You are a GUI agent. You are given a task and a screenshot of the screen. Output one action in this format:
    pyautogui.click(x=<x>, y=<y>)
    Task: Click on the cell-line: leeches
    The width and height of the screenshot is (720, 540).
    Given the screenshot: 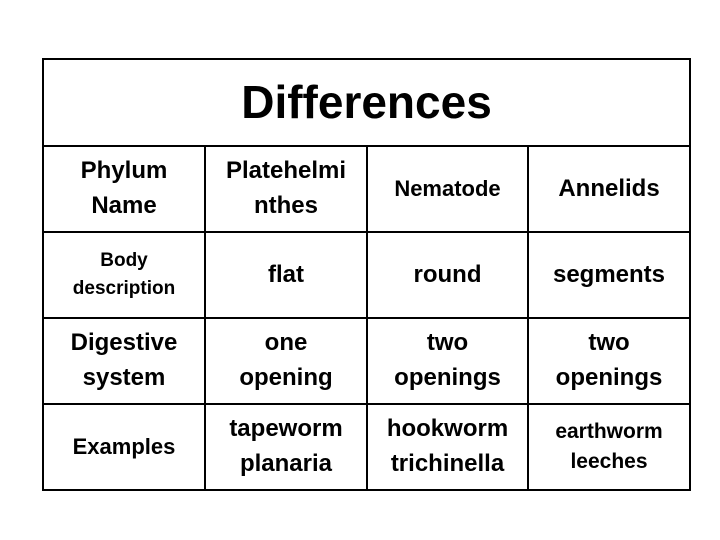 What is the action you would take?
    pyautogui.click(x=609, y=461)
    